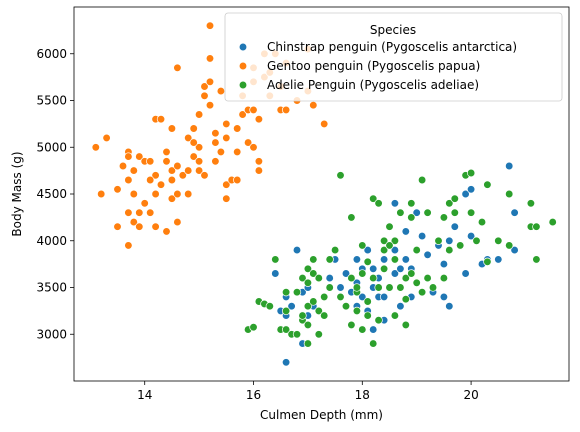  What do you see at coordinates (243, 66) in the screenshot?
I see `legend-marker` at bounding box center [243, 66].